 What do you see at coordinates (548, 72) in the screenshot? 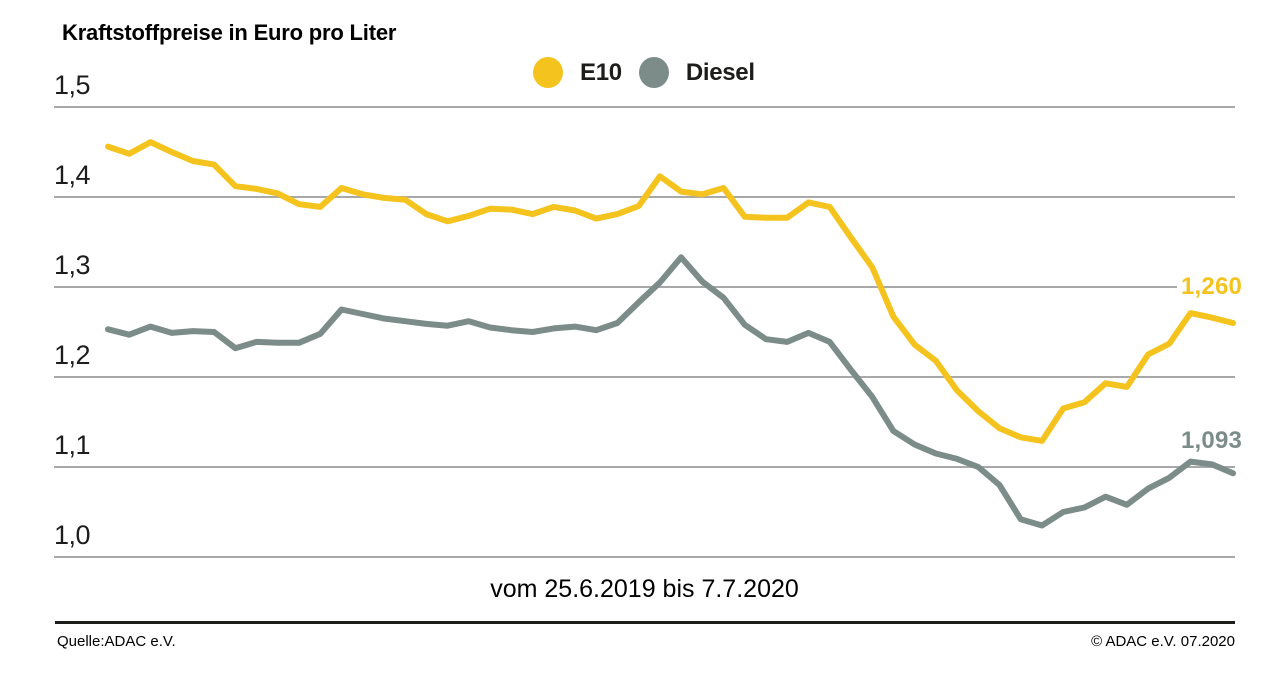
I see `legend-swatch-e10-icon` at bounding box center [548, 72].